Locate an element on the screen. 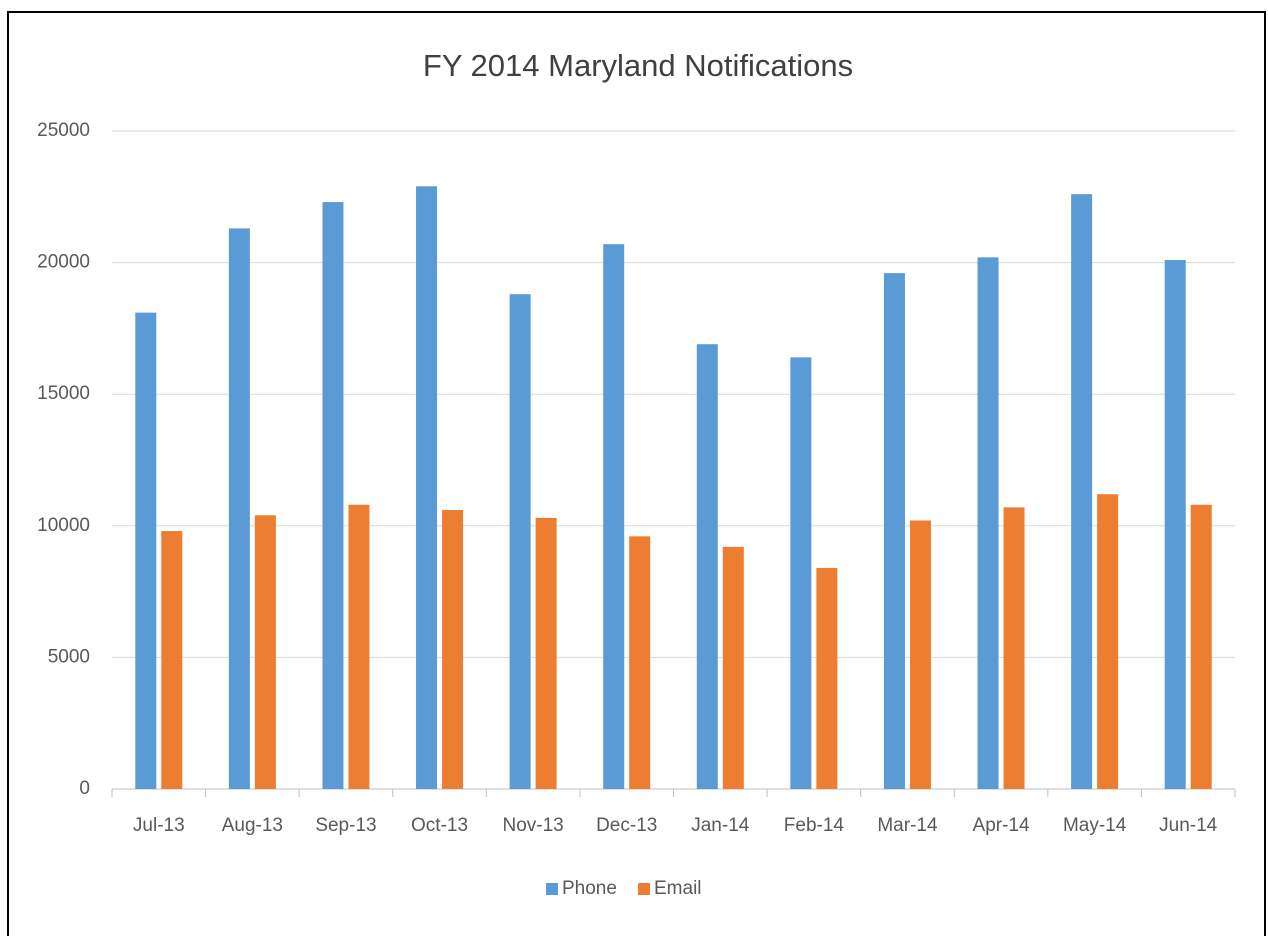  x-tick-label: Nov-13 is located at coordinates (533, 825).